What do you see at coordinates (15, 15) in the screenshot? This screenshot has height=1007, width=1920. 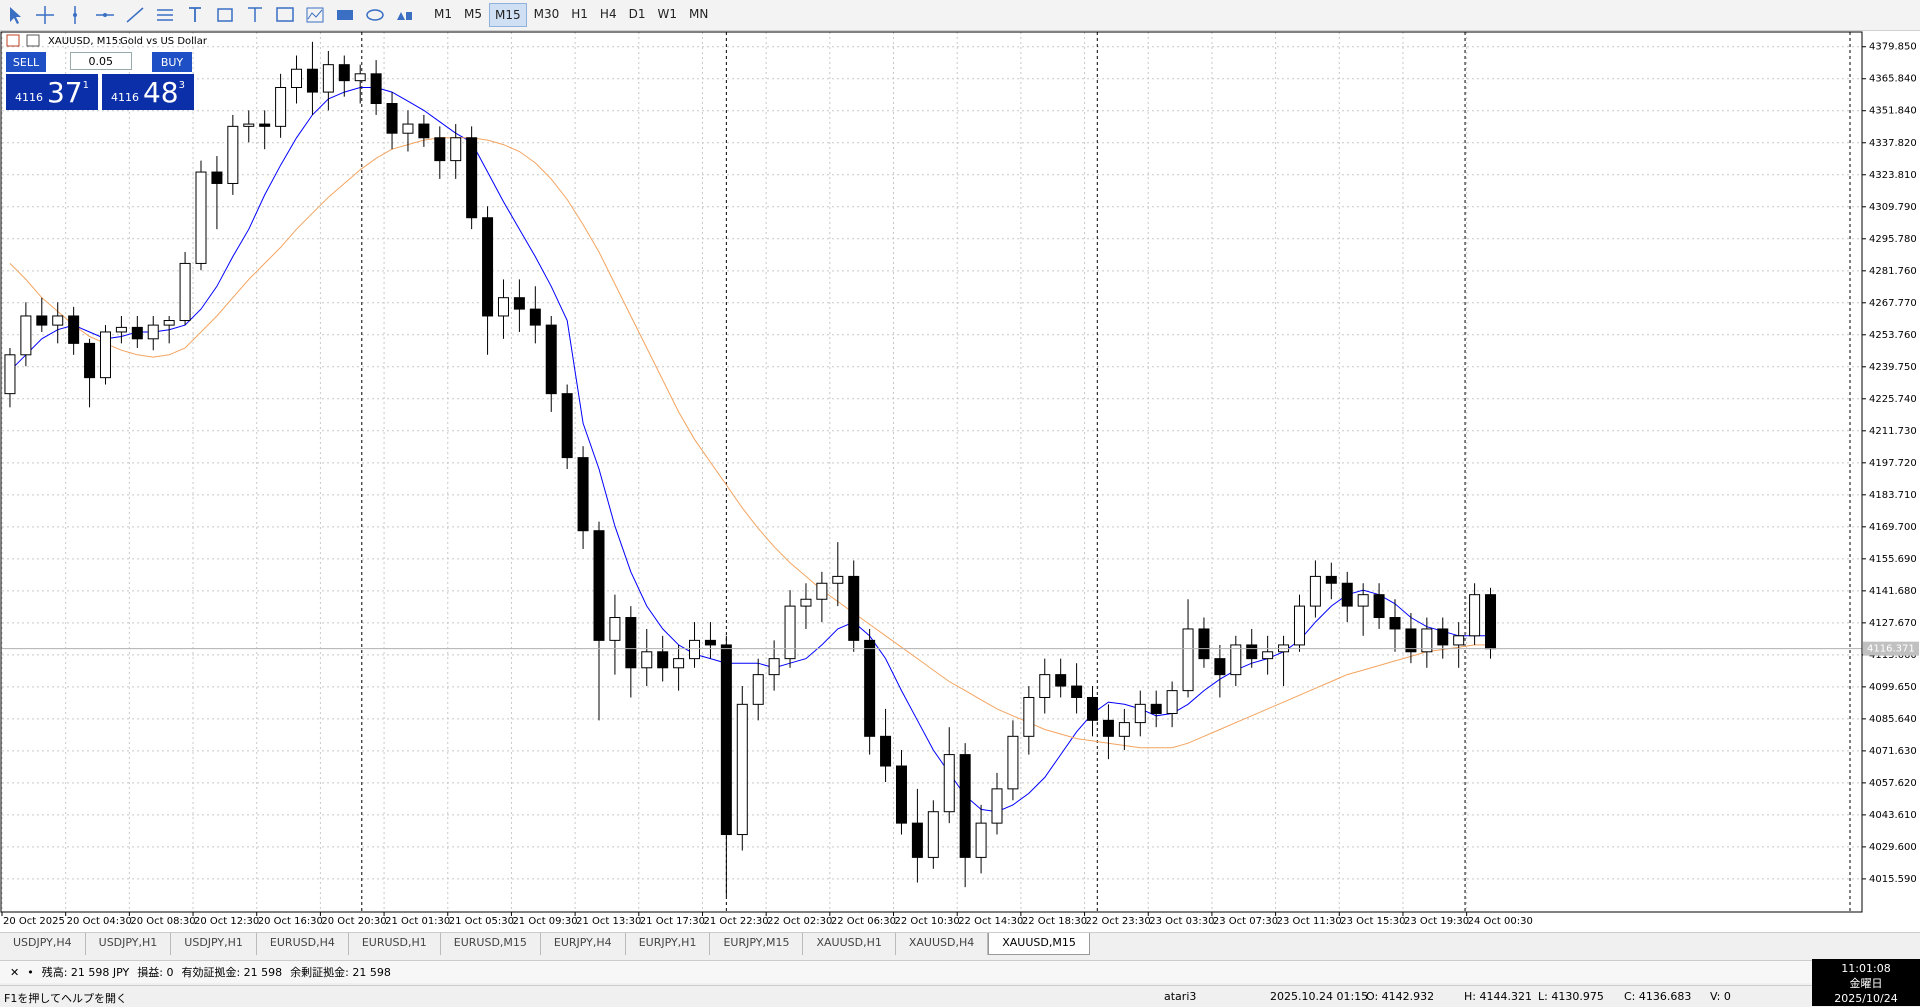 I see `cursor-icon` at bounding box center [15, 15].